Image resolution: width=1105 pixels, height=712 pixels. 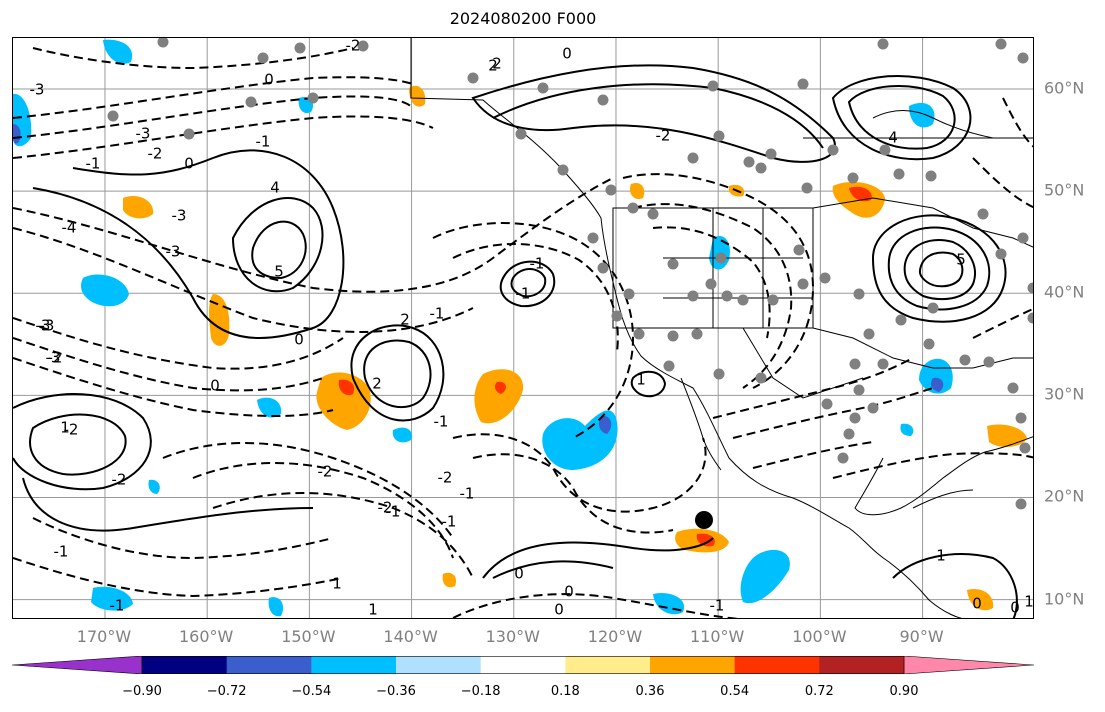 I want to click on latitude-label: 10°N, so click(x=1064, y=599).